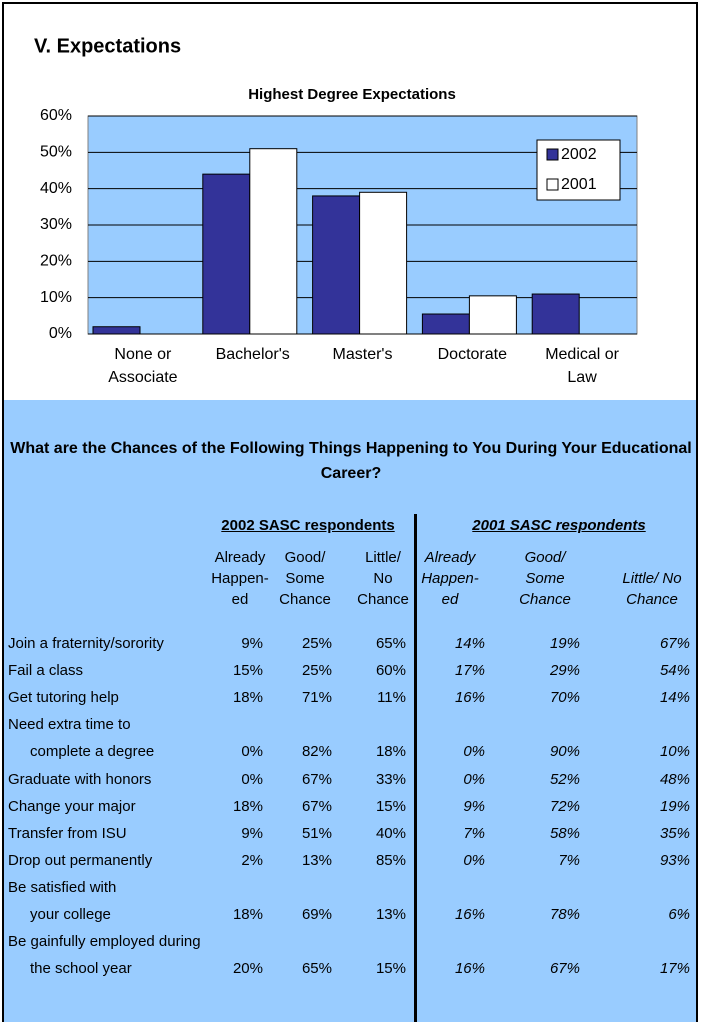 The height and width of the screenshot is (1022, 702). What do you see at coordinates (86, 643) in the screenshot?
I see `row-label: Join a fraternity/sorority` at bounding box center [86, 643].